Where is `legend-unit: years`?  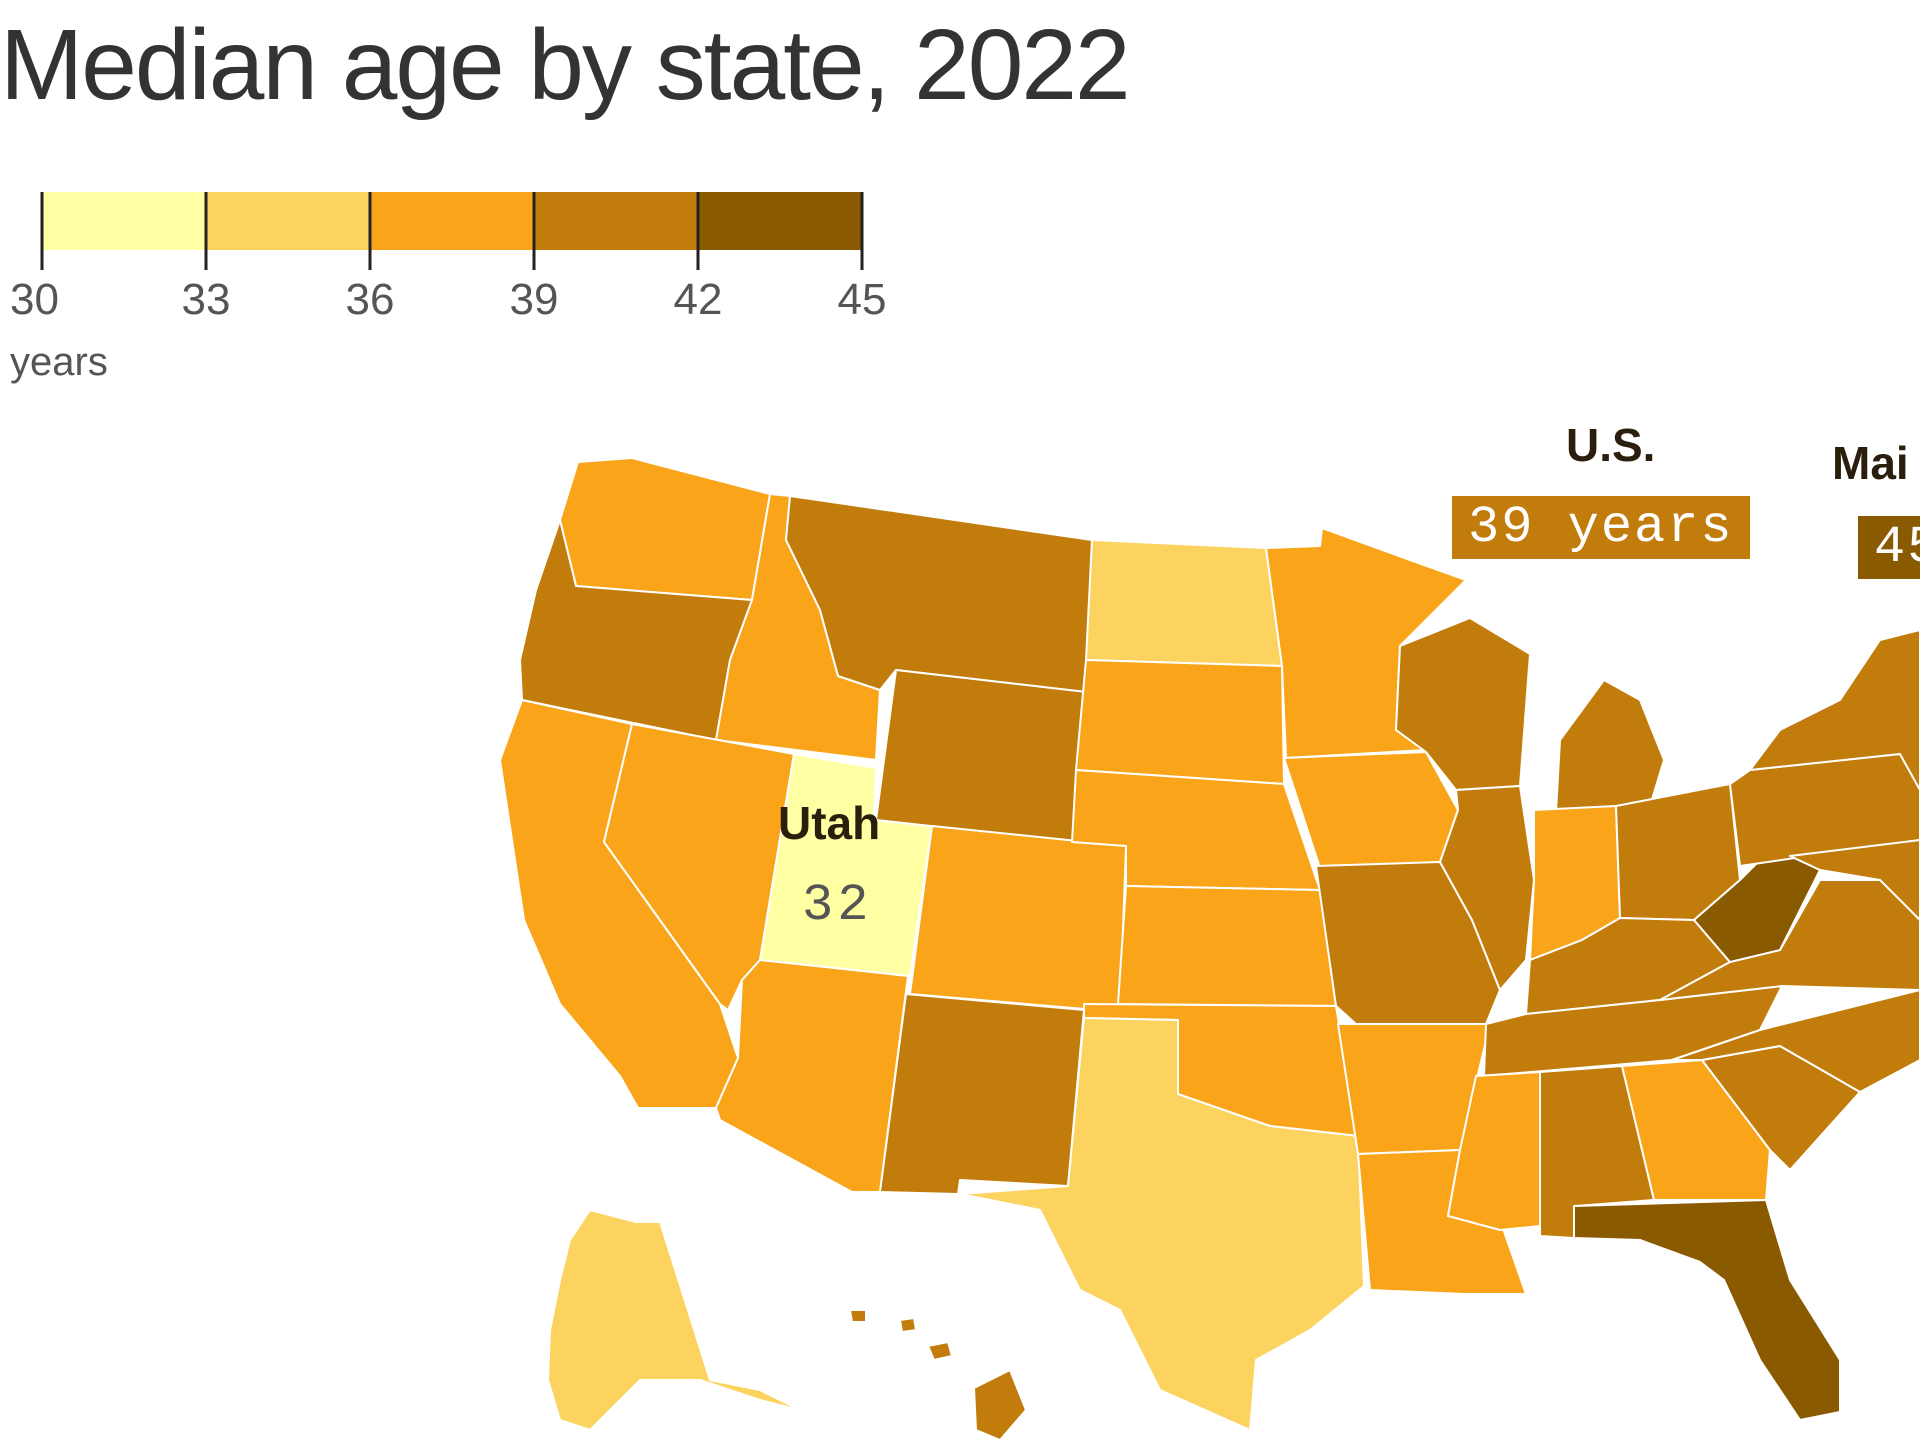
legend-unit: years is located at coordinates (59, 362).